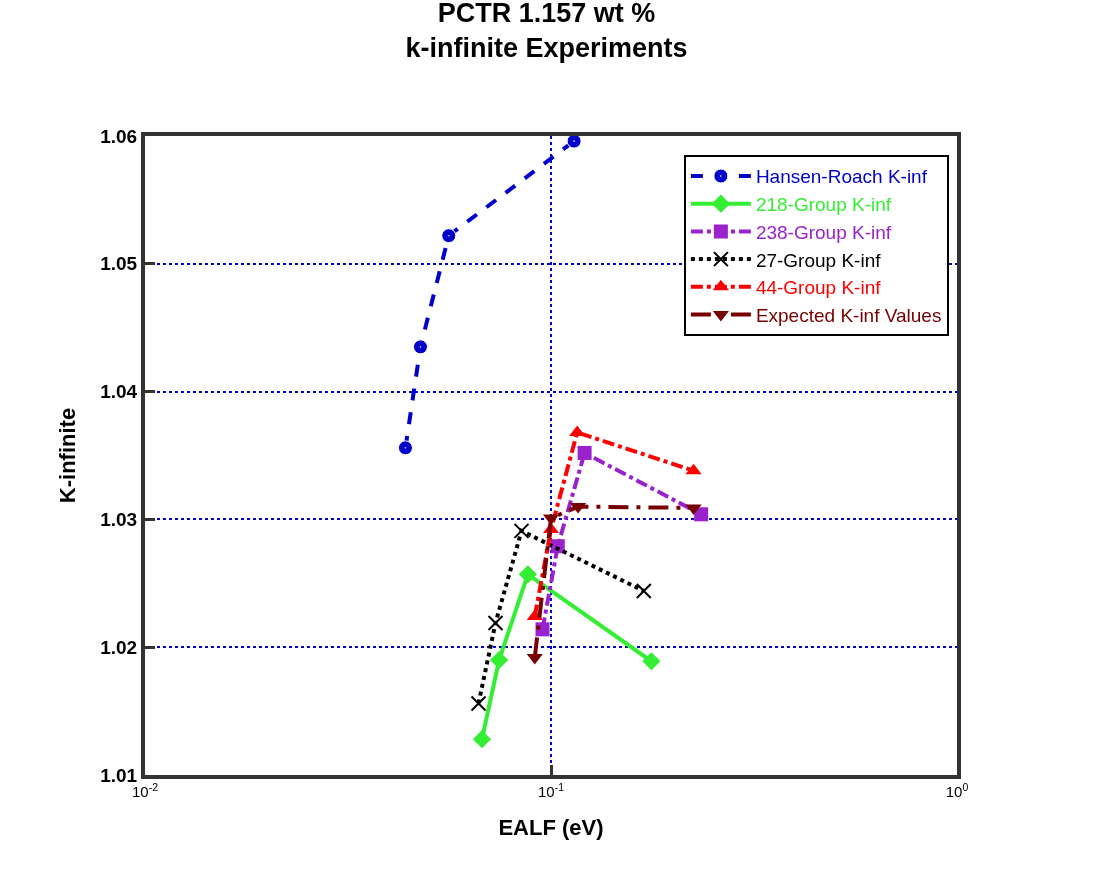 The height and width of the screenshot is (876, 1093). What do you see at coordinates (848, 315) in the screenshot?
I see `legend-label: Expected K-inf Values` at bounding box center [848, 315].